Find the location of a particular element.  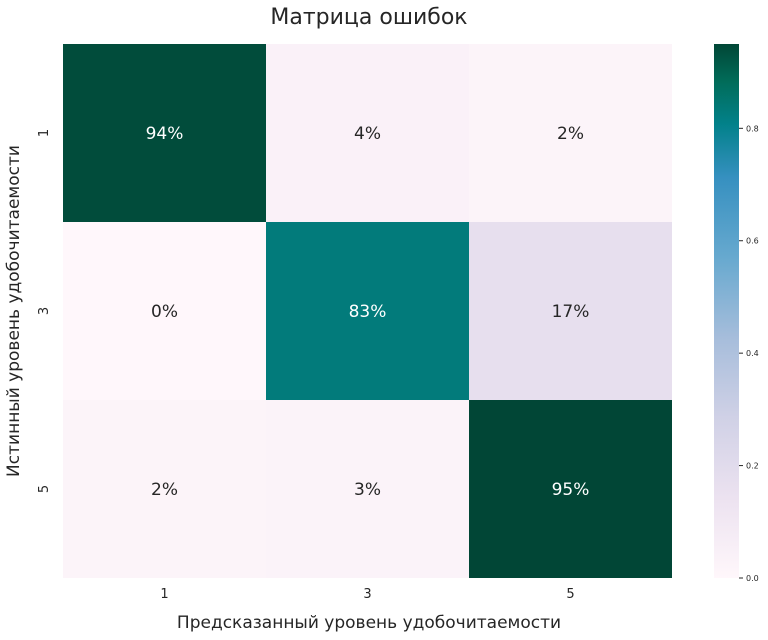

x-tick-label: 5 is located at coordinates (570, 594).